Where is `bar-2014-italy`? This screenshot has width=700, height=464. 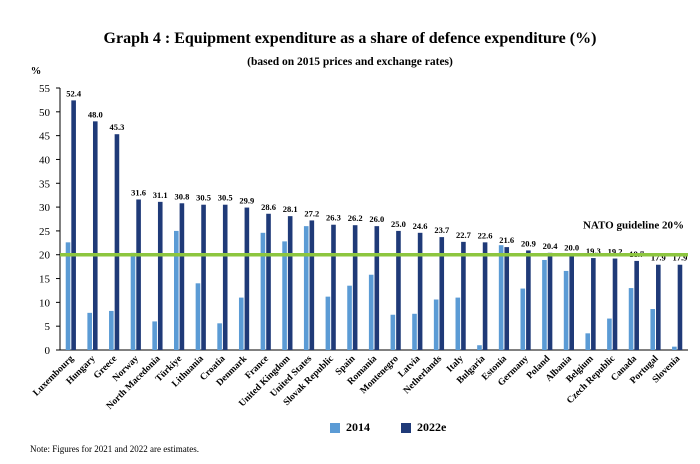
bar-2014-italy is located at coordinates (458, 323).